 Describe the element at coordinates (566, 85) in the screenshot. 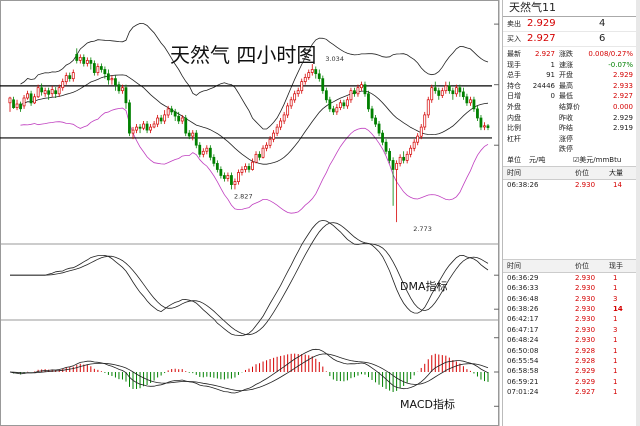

I see `quote-label: 最高` at that location.